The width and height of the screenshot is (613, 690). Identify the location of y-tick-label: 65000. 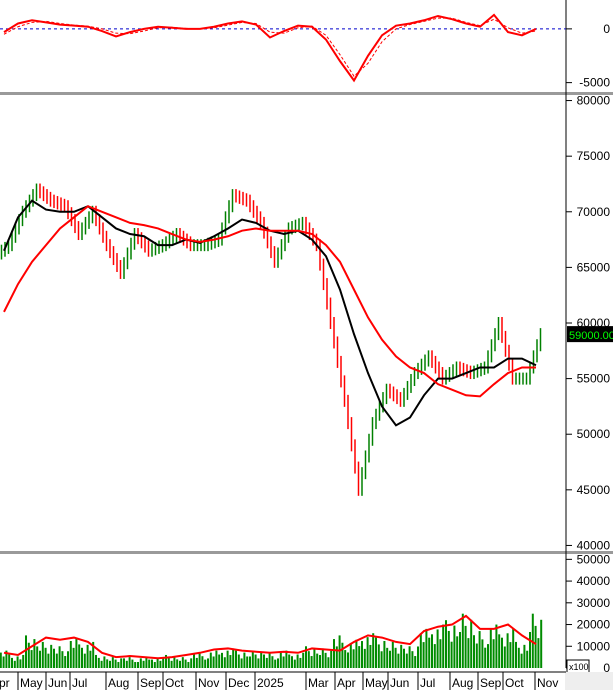
(594, 267).